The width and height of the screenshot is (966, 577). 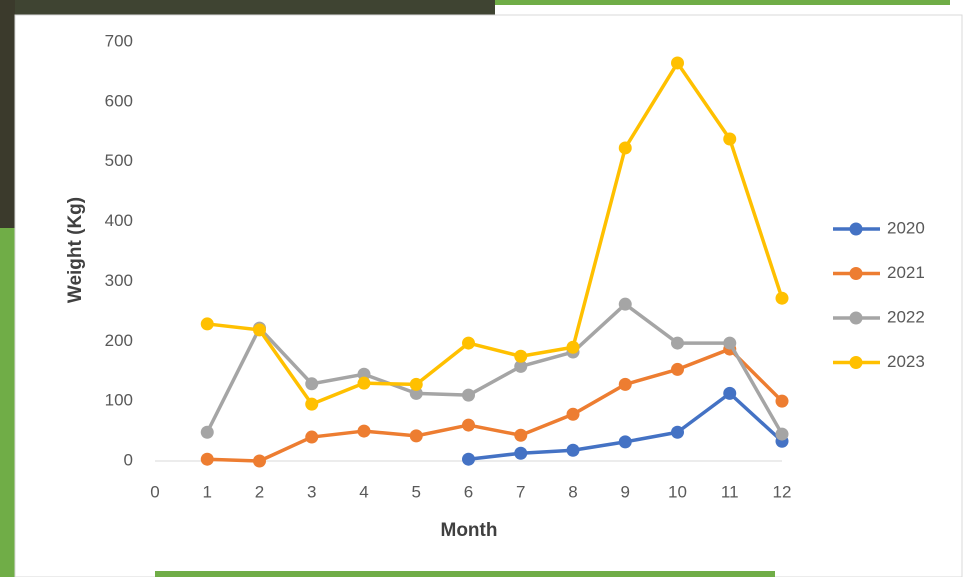 What do you see at coordinates (119, 340) in the screenshot?
I see `y-tick-label: 200` at bounding box center [119, 340].